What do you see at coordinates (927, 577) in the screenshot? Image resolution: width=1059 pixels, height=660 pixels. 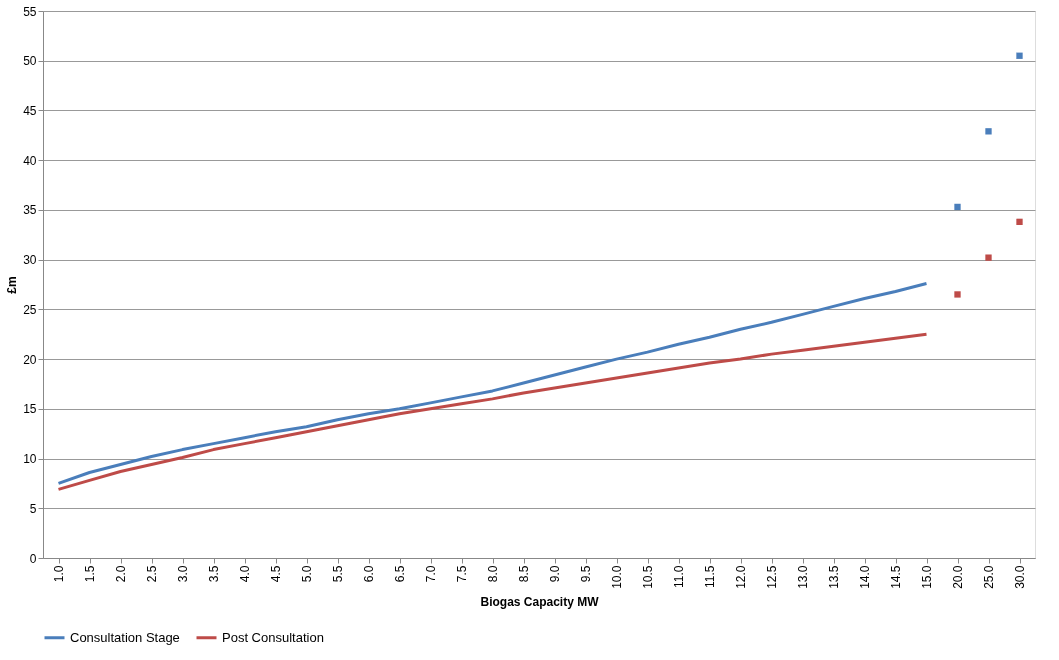 I see `x-tick-label: 15.0` at bounding box center [927, 577].